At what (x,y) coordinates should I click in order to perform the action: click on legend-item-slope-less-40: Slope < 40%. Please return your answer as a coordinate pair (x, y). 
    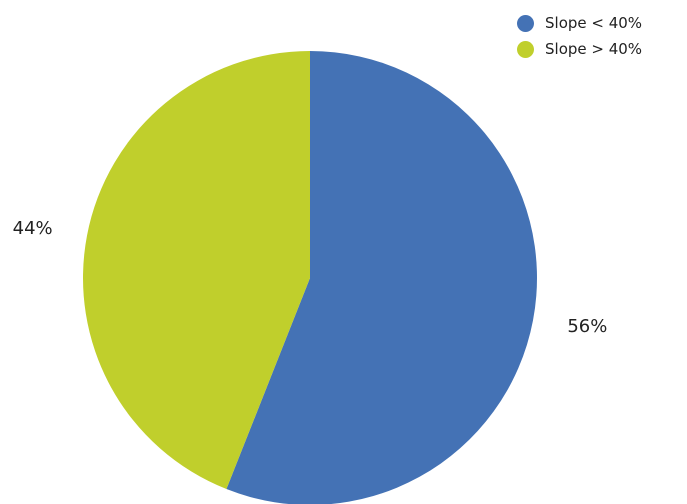
    Looking at the image, I should click on (579, 23).